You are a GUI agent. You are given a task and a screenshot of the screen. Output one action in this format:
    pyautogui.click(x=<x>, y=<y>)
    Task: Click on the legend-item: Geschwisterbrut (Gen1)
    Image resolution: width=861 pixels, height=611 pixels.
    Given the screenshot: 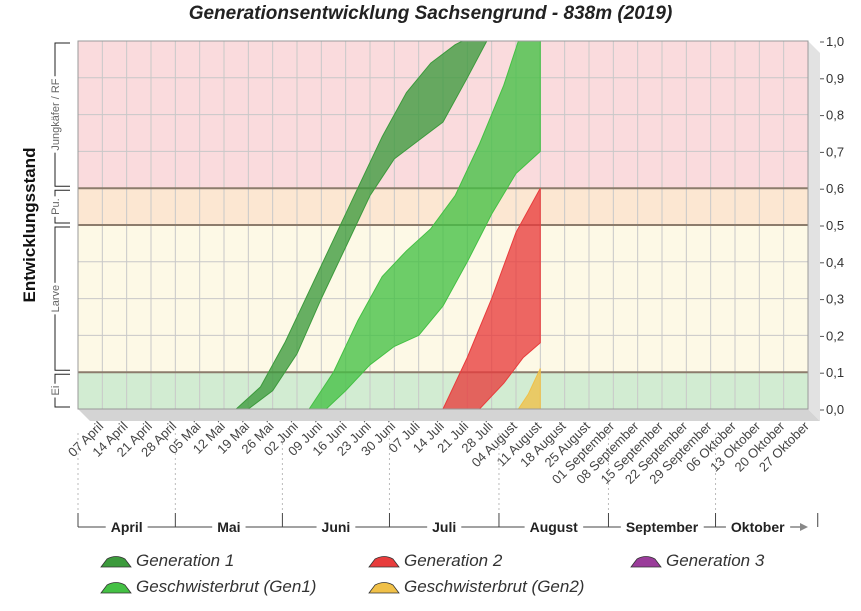 What is the action you would take?
    pyautogui.click(x=208, y=587)
    